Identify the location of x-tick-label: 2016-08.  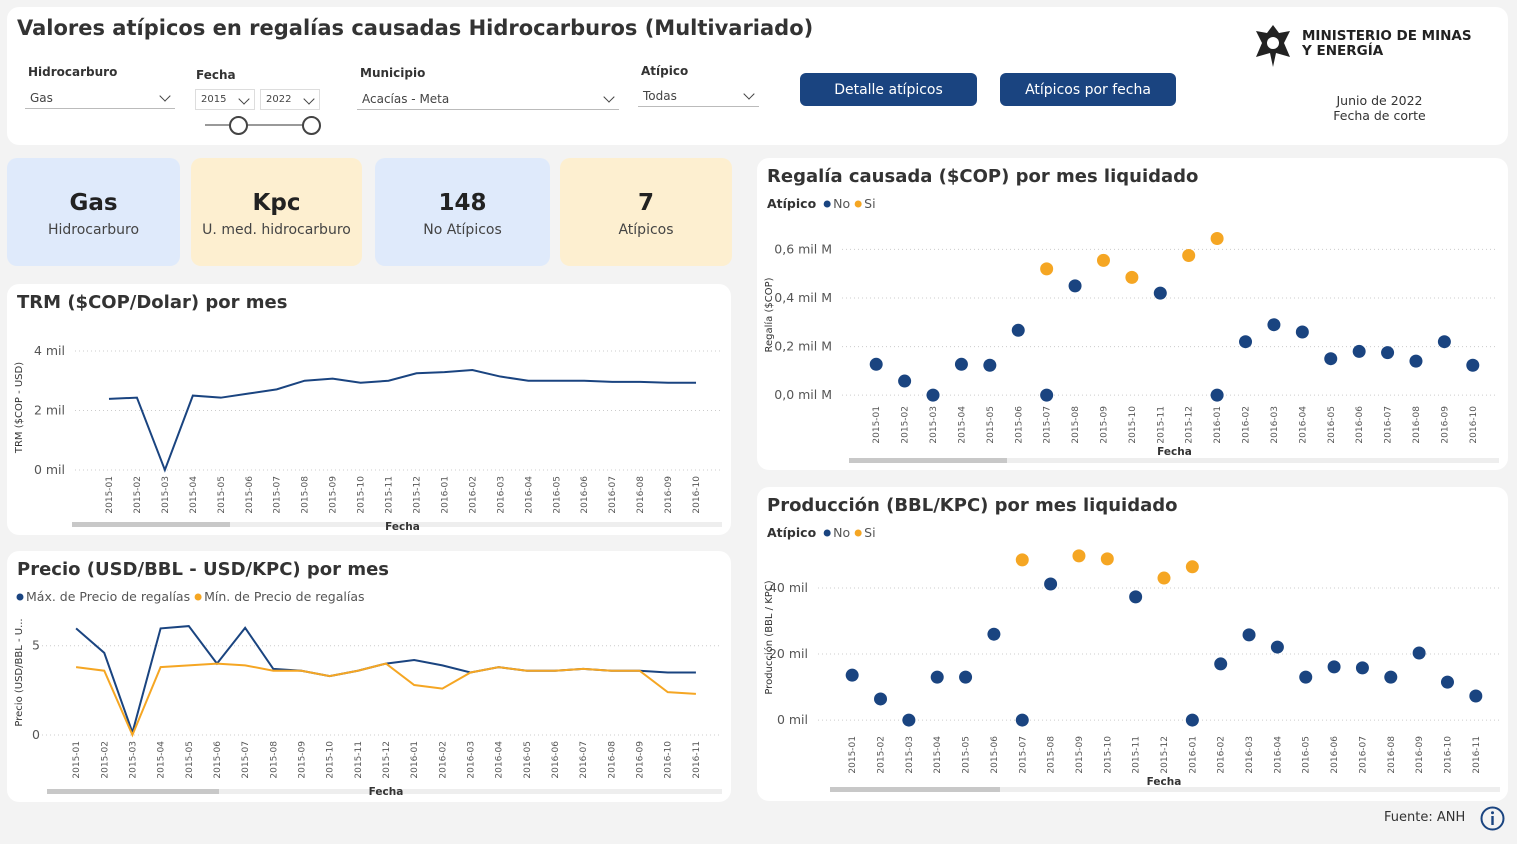
(612, 760).